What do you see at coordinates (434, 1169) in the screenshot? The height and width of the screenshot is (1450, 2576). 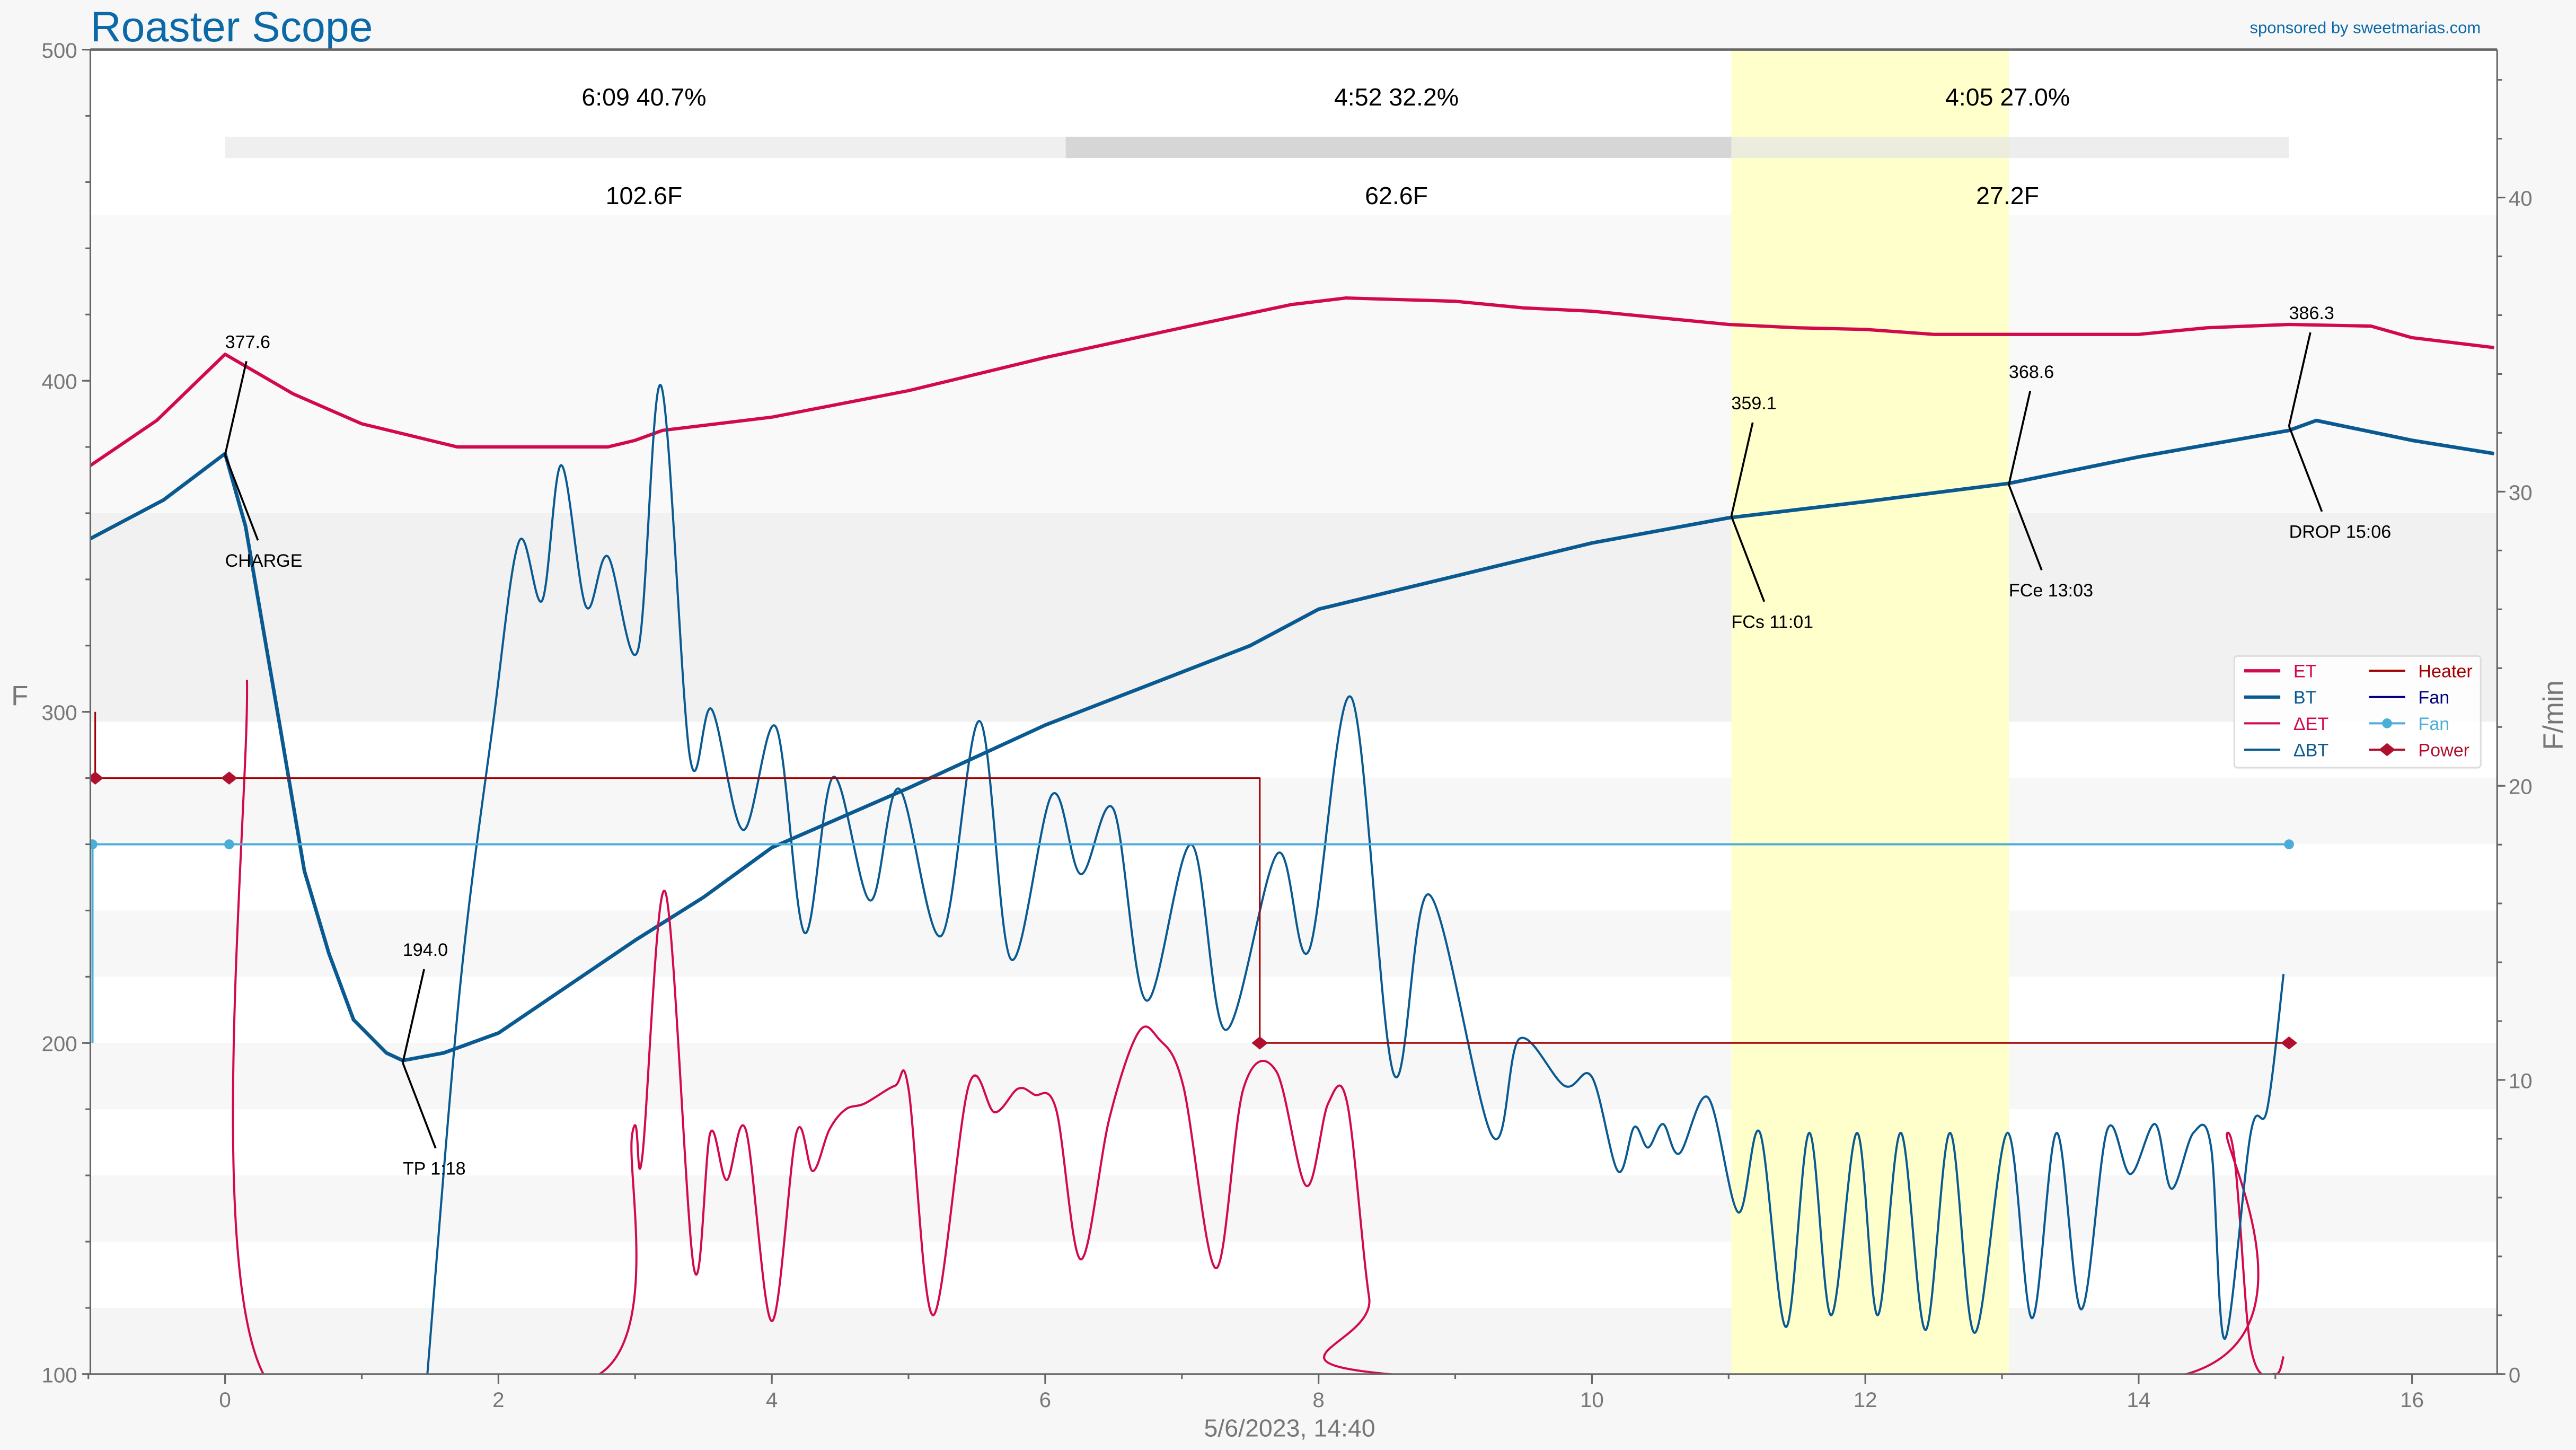 I see `annotation-event: TP 1:18` at bounding box center [434, 1169].